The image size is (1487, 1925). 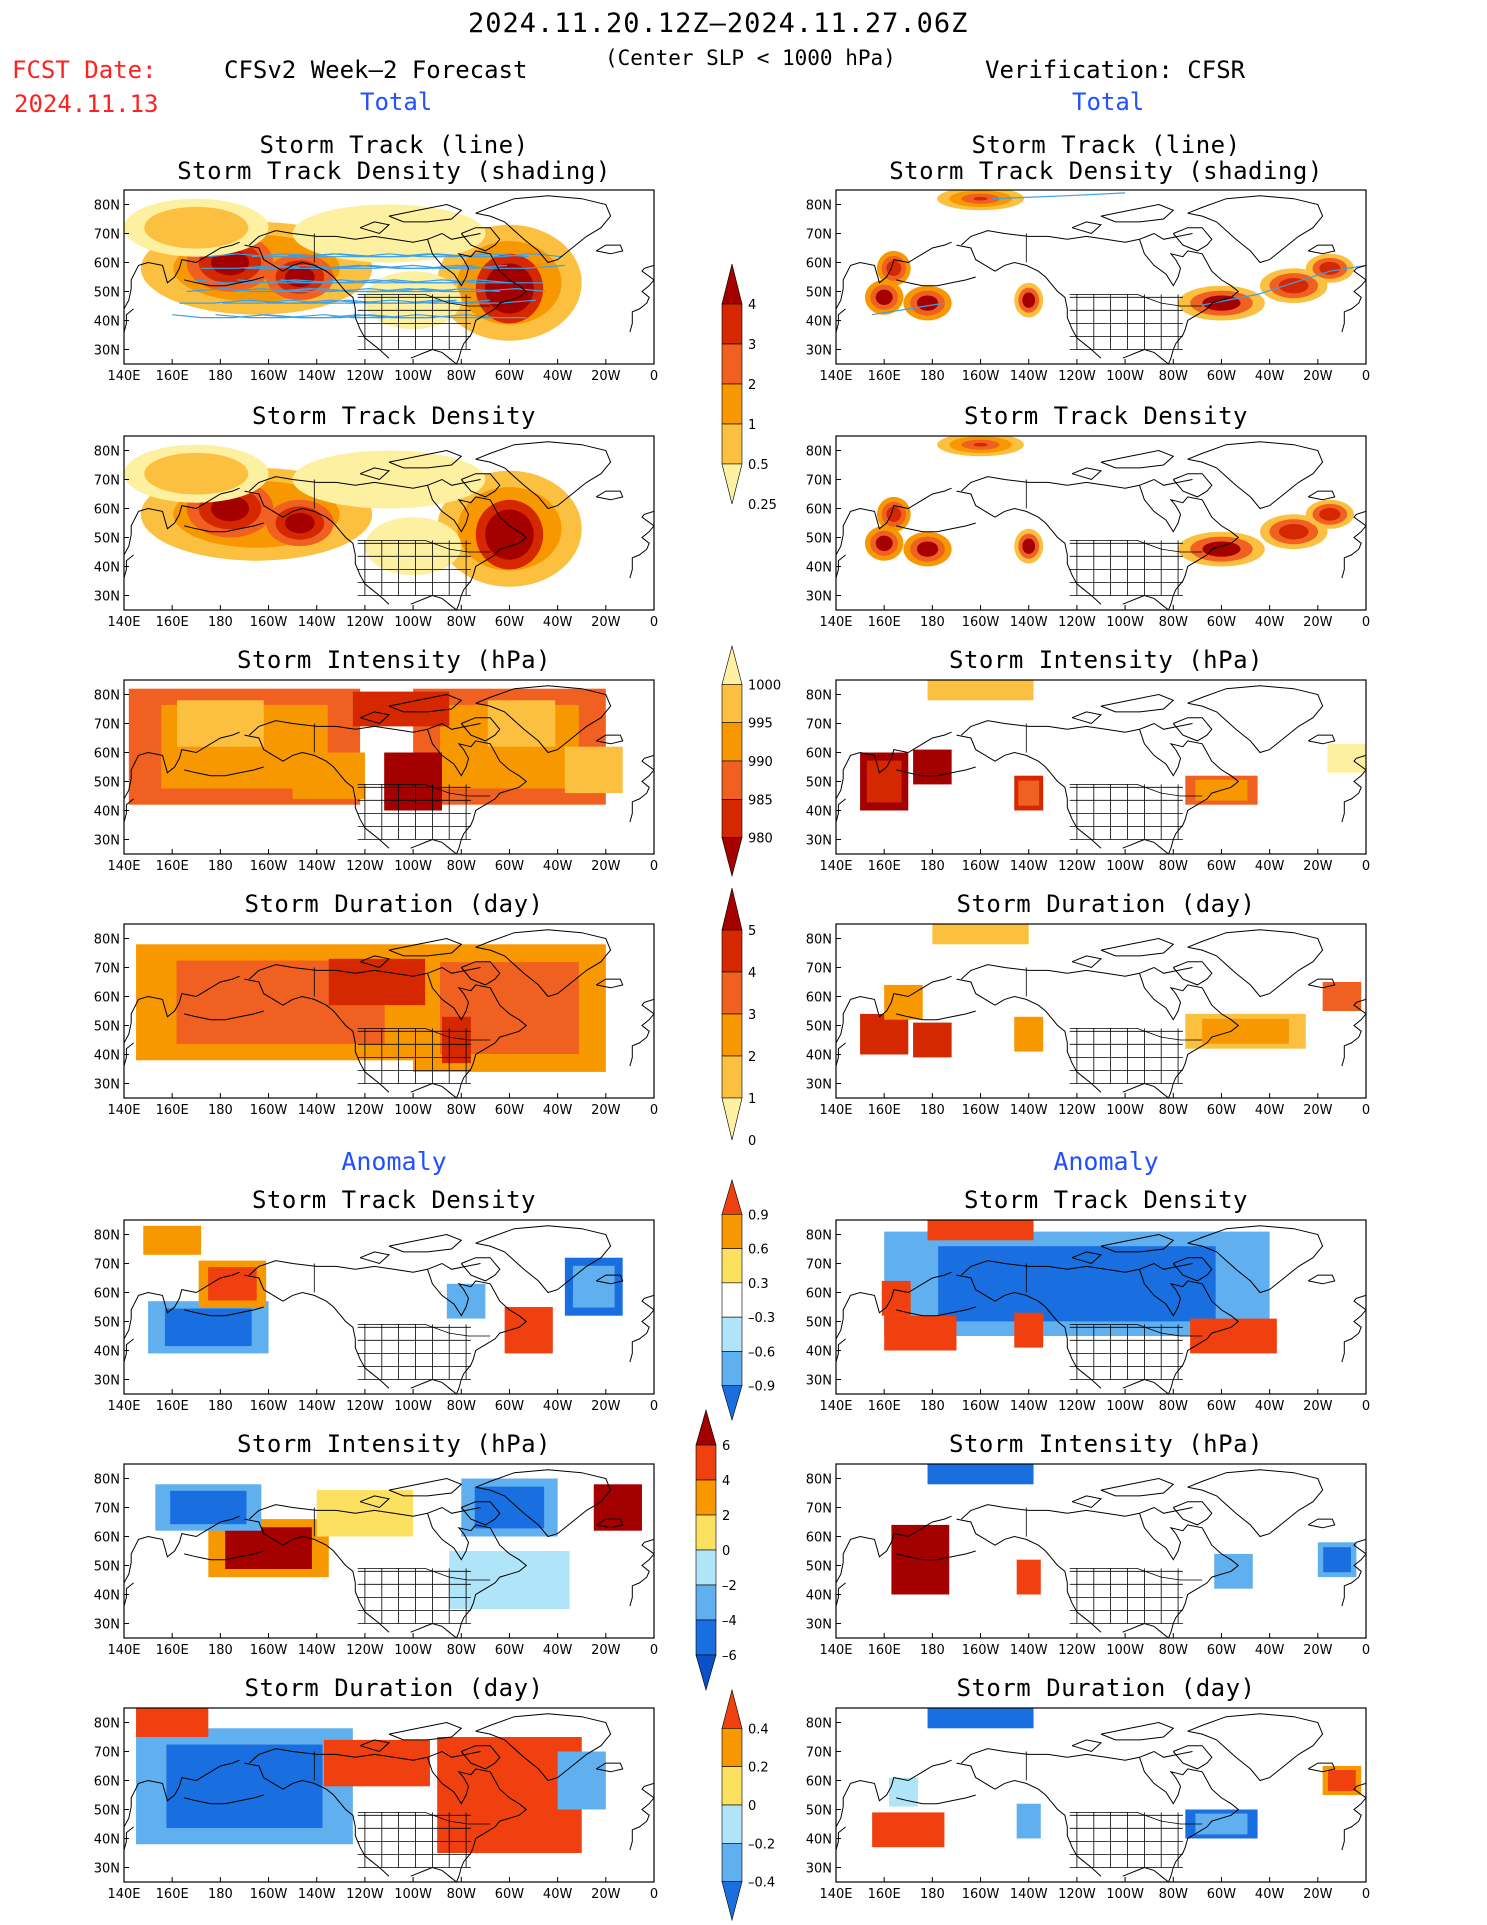 What do you see at coordinates (729, 1621) in the screenshot?
I see `colorbar-label: –4` at bounding box center [729, 1621].